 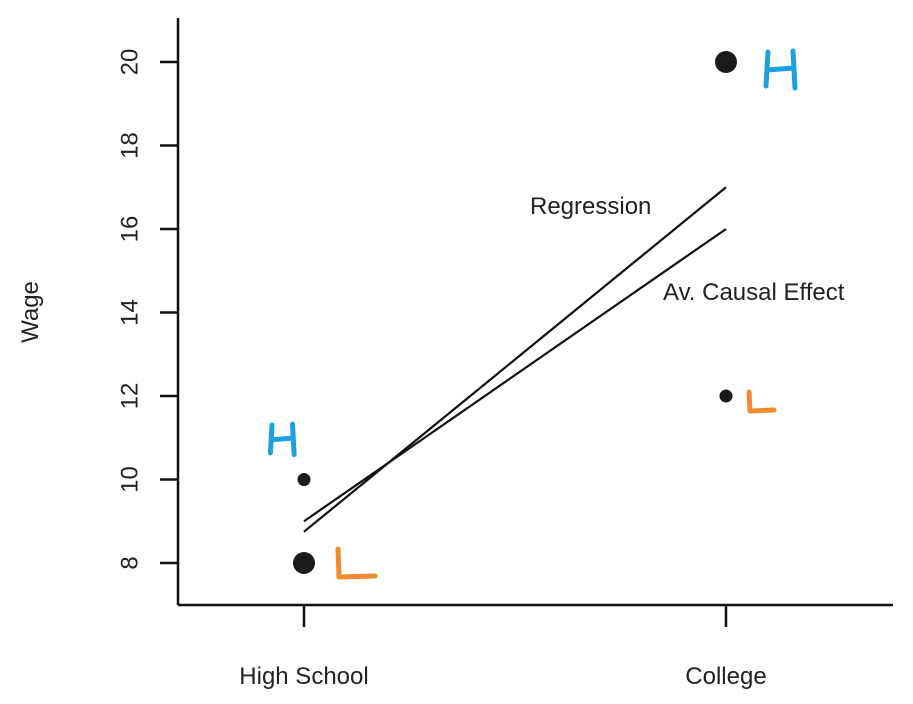 I want to click on y-tick-label: 16, so click(x=130, y=229).